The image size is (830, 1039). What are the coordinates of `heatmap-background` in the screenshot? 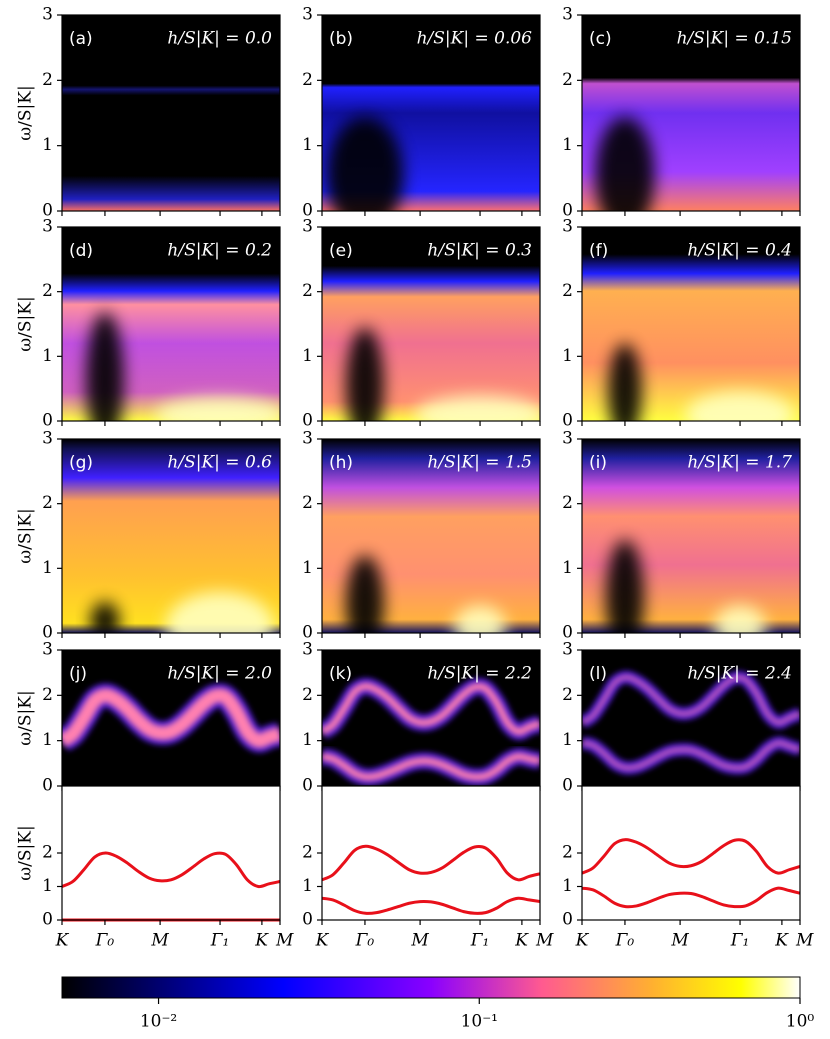 It's located at (171, 113).